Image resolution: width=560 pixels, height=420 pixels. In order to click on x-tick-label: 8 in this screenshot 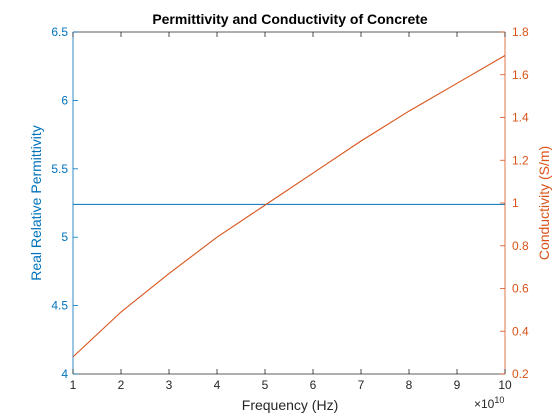, I will do `click(409, 385)`.